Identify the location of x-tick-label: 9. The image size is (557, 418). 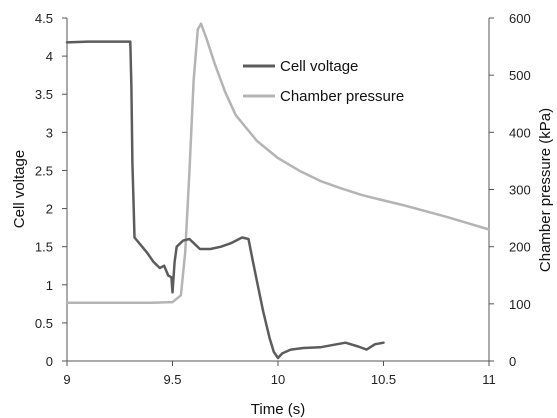
(66, 379).